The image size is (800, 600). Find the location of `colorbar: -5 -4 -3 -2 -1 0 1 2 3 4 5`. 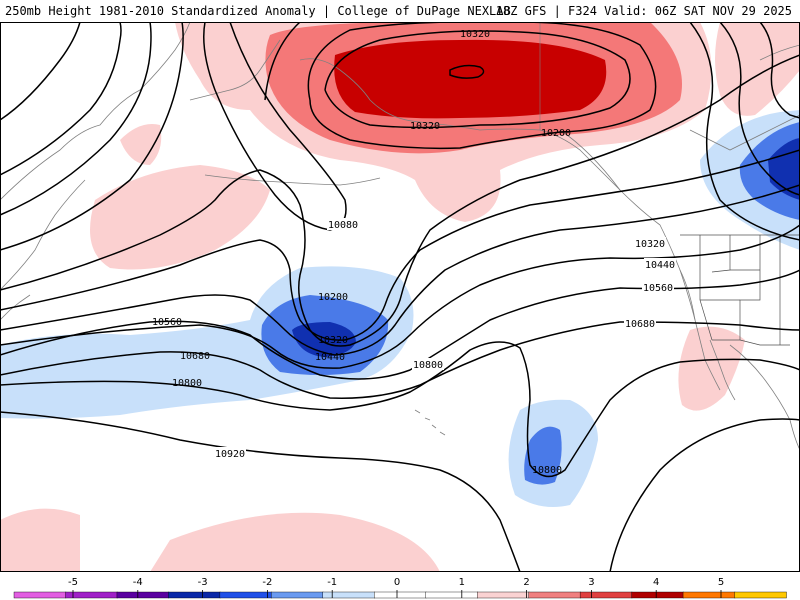

colorbar: -5 -4 -3 -2 -1 0 1 2 3 4 5 is located at coordinates (400, 588).